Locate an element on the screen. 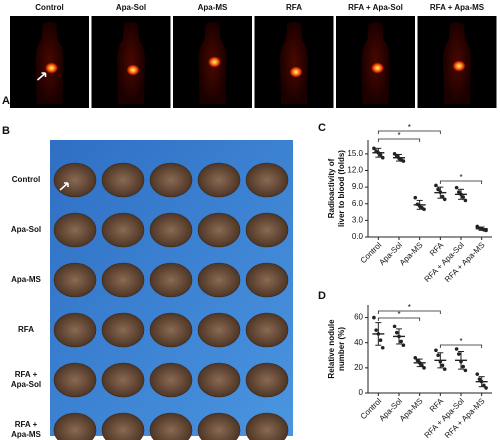  row-label: Apa-MS is located at coordinates (26, 279).